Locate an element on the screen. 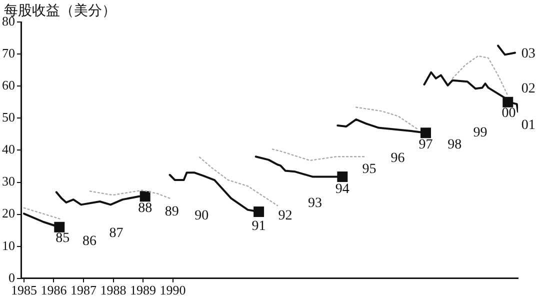 This screenshot has height=300, width=540. y-tick-label: 30 is located at coordinates (8, 181).